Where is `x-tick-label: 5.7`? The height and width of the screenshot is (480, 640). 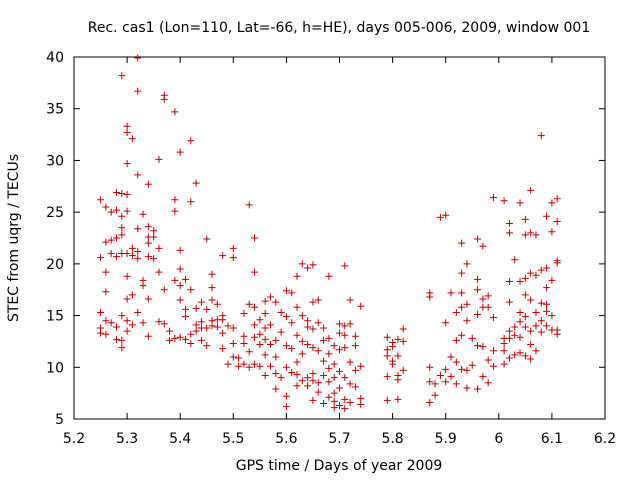 x-tick-label: 5.7 is located at coordinates (339, 439).